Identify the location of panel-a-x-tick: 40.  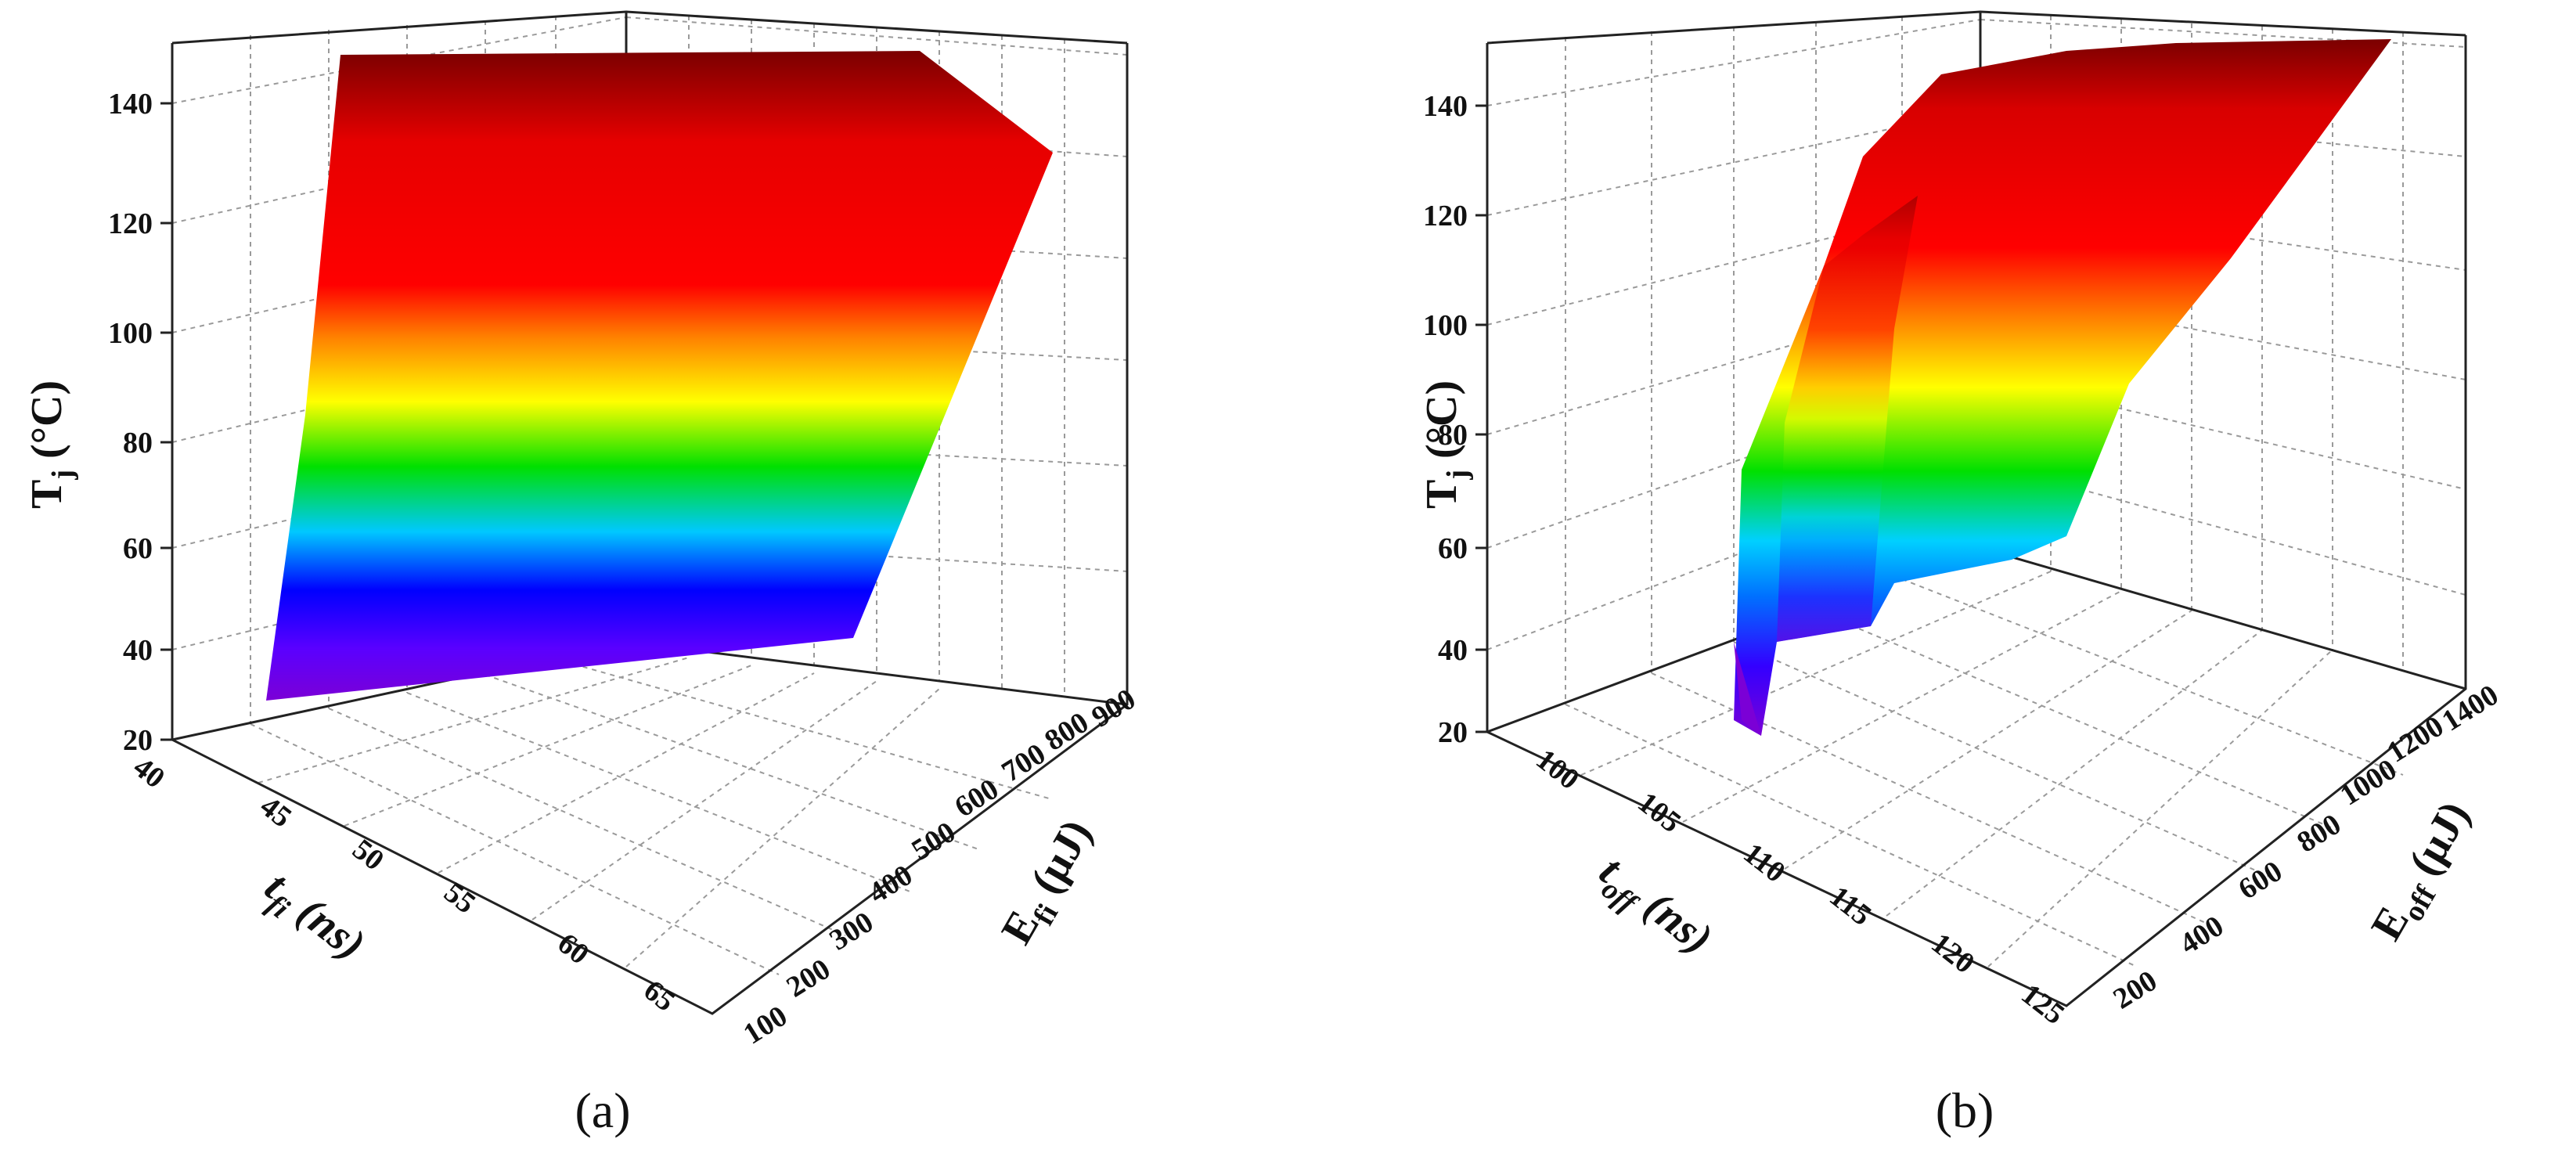
(149, 773).